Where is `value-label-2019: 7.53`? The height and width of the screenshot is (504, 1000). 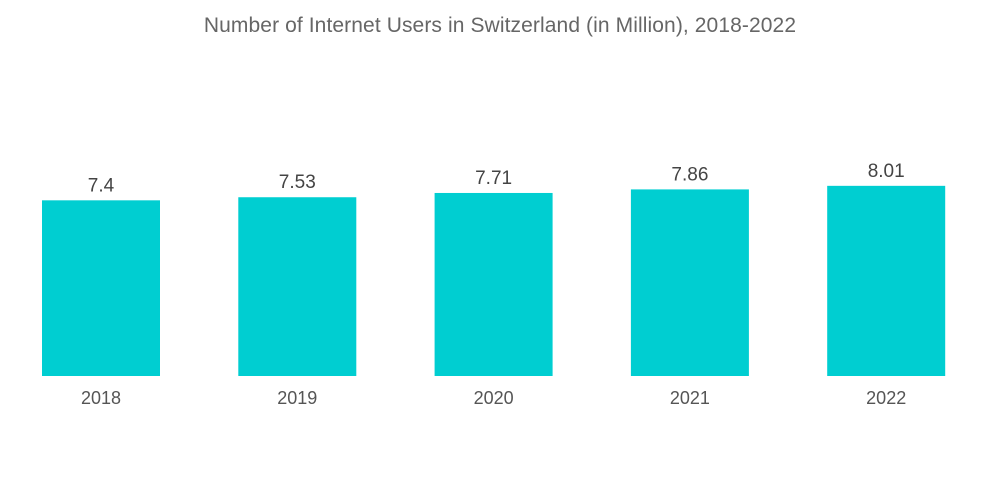 value-label-2019: 7.53 is located at coordinates (297, 182).